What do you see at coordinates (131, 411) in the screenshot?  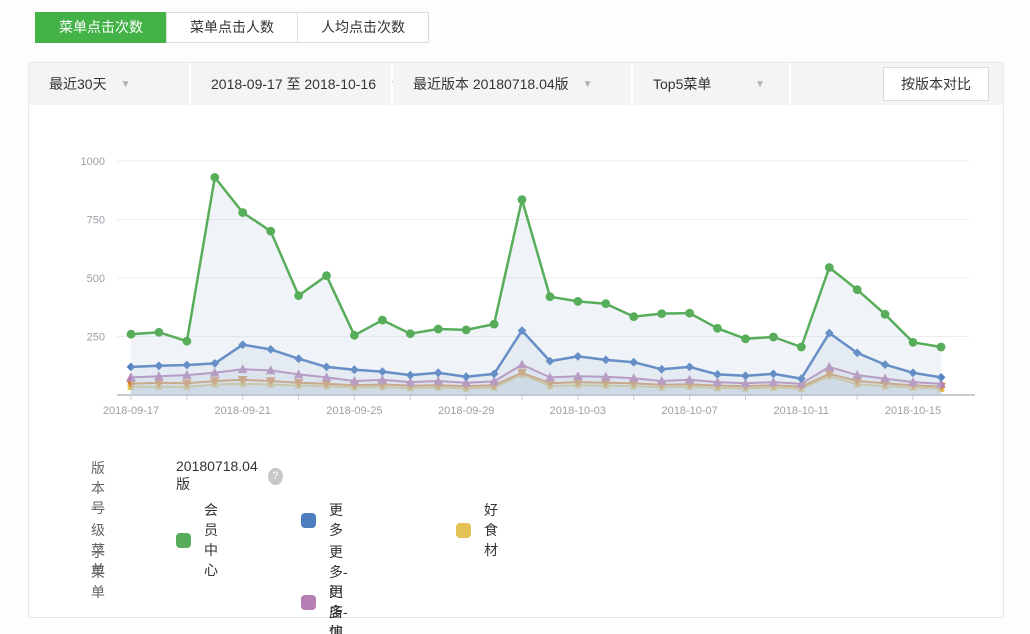 I see `svg-text: 2018-09-17` at bounding box center [131, 411].